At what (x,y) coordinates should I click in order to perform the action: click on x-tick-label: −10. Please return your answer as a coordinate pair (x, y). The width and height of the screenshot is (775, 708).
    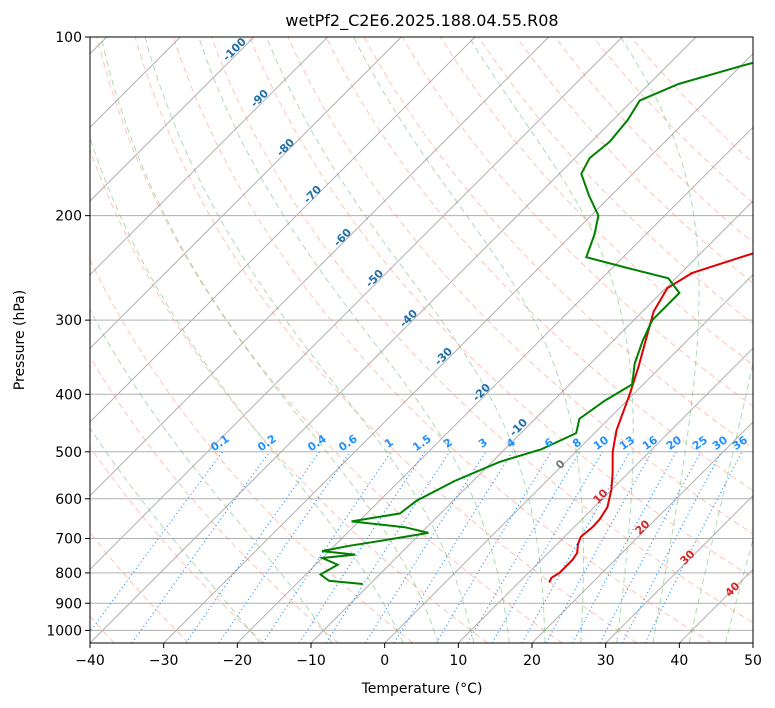
    Looking at the image, I should click on (311, 661).